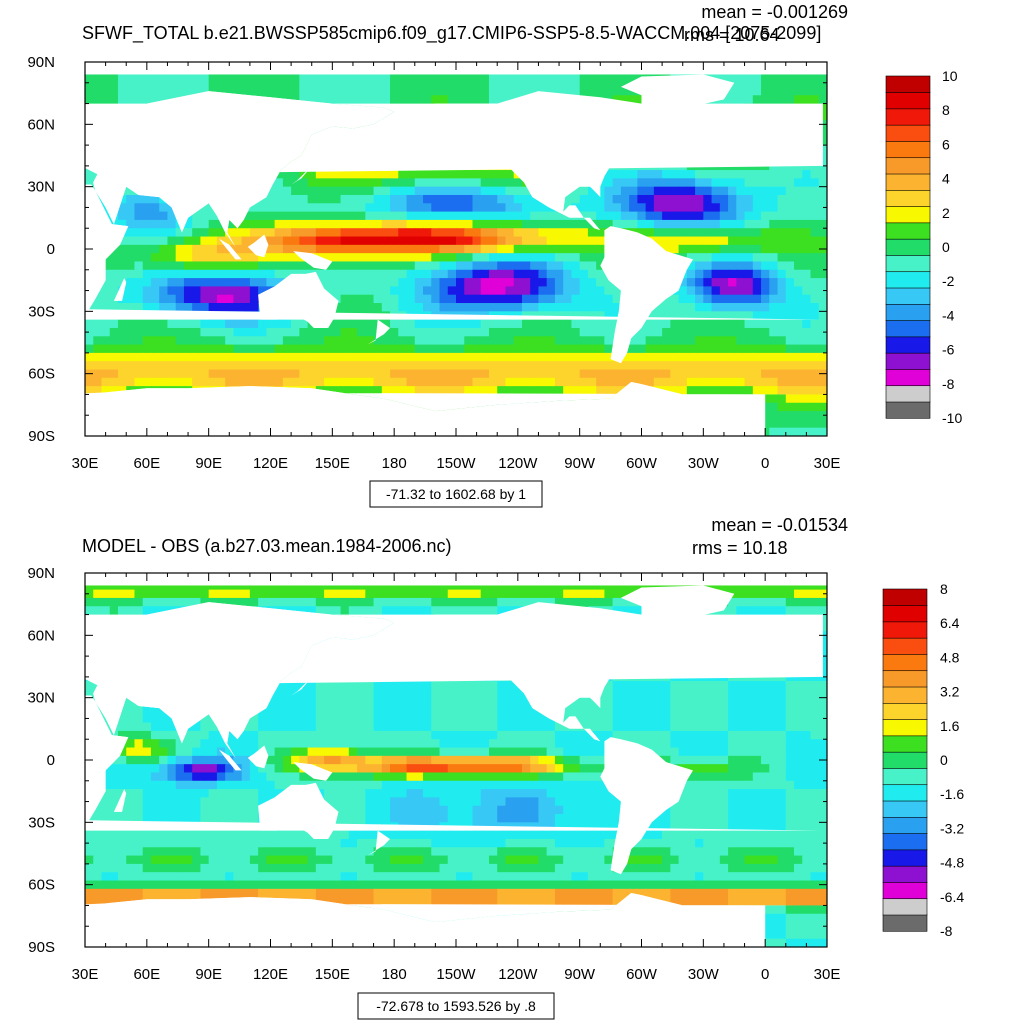 The height and width of the screenshot is (1024, 1024). Describe the element at coordinates (774, 12) in the screenshot. I see `panel-top-mean: mean = -0.001269` at that location.